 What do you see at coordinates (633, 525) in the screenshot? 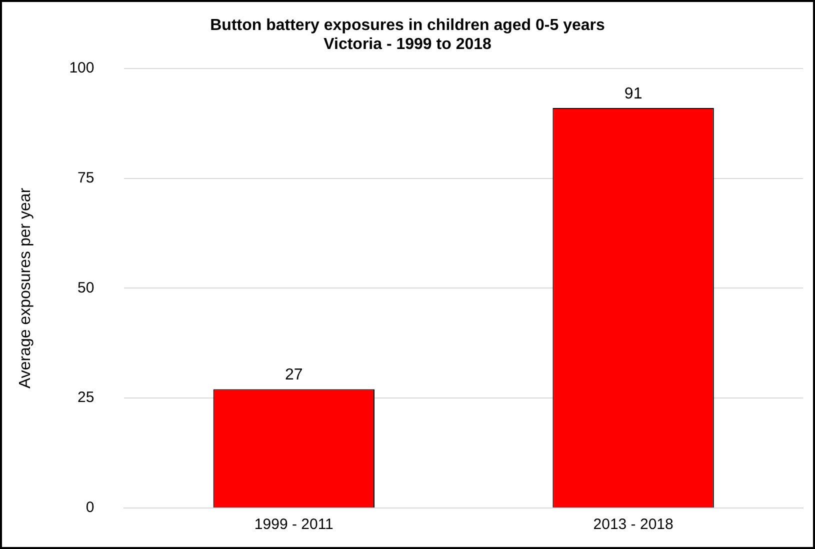
I see `x-tick-label: 2013 - 2018` at bounding box center [633, 525].